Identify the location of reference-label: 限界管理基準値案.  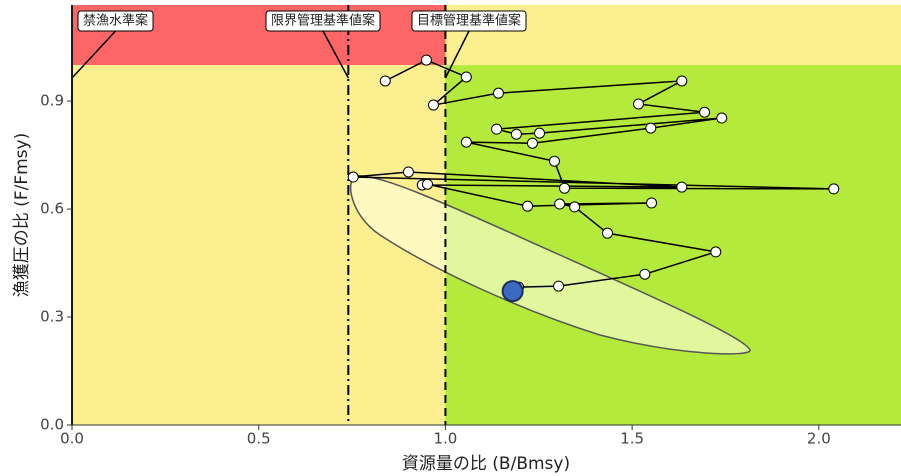
(323, 21).